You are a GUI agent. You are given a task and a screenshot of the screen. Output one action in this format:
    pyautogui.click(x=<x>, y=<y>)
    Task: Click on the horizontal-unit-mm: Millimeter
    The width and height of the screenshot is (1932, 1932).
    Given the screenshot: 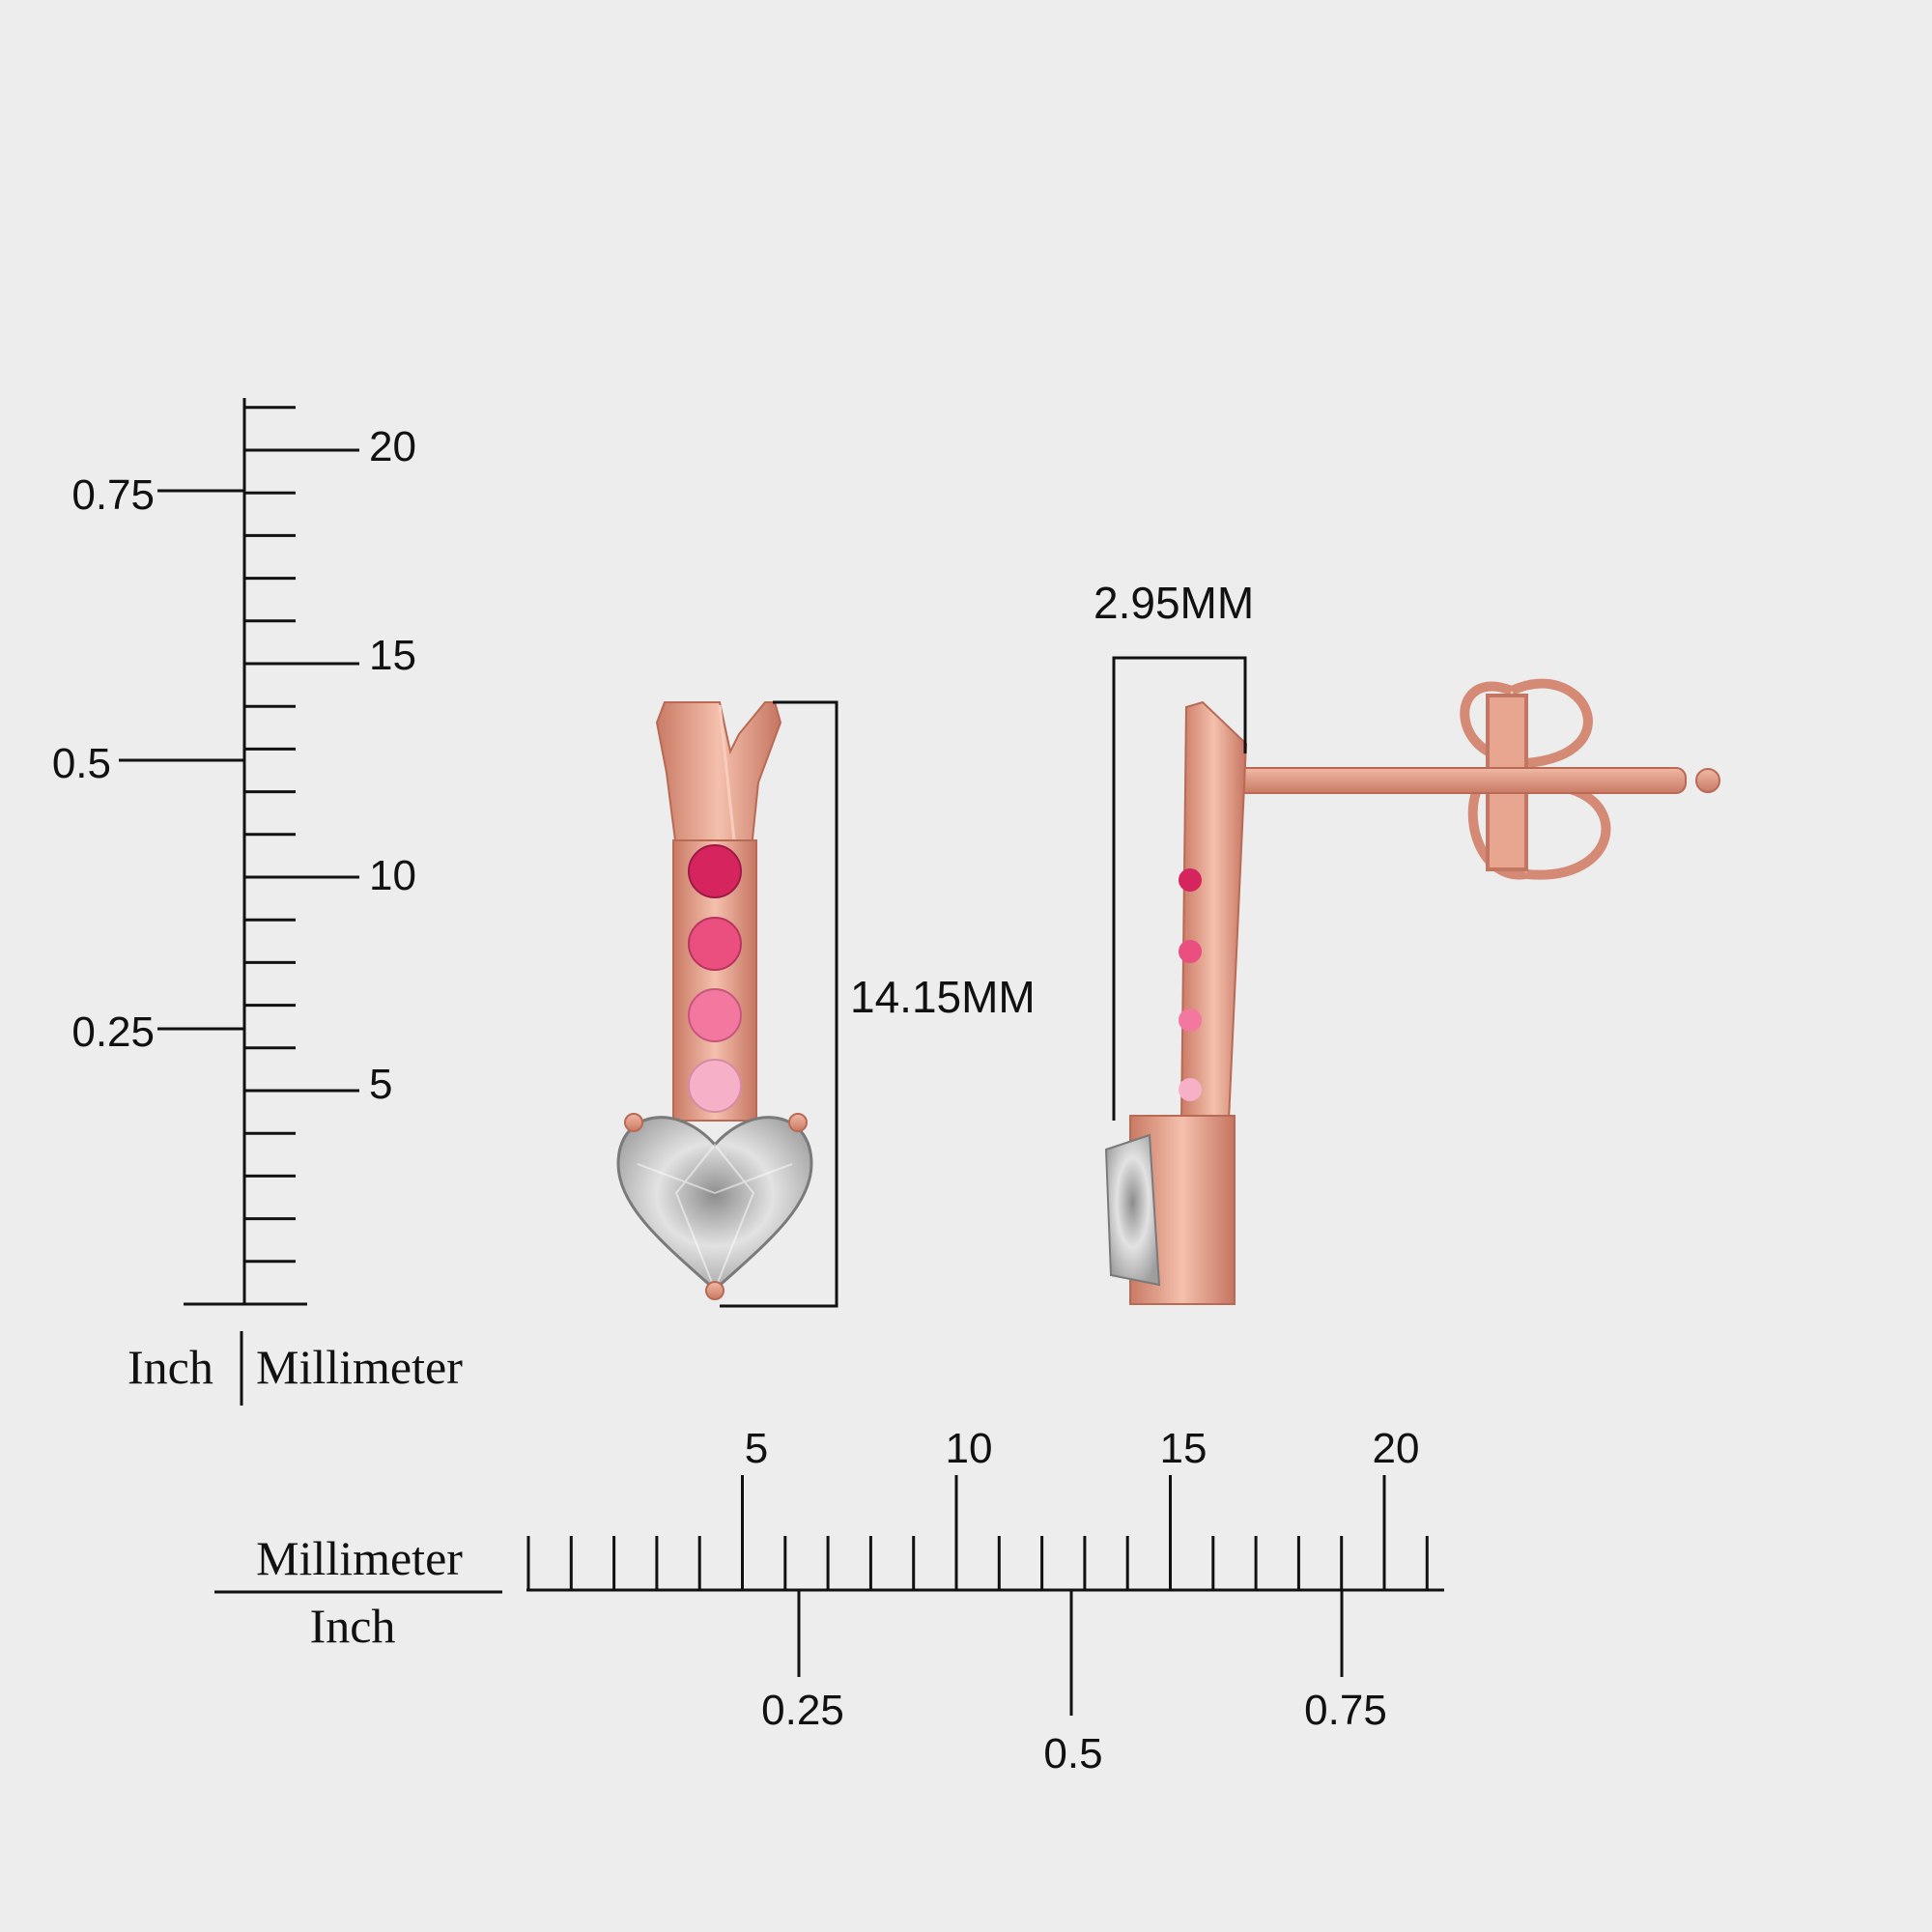 What is the action you would take?
    pyautogui.click(x=359, y=1558)
    